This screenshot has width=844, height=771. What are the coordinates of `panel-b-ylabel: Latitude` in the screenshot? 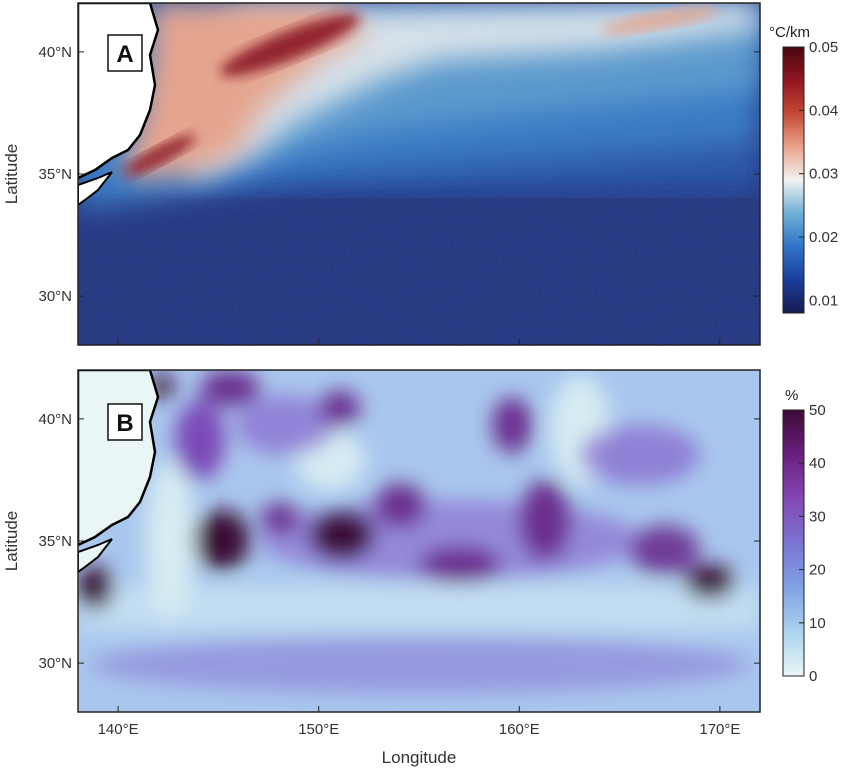 It's located at (11, 541).